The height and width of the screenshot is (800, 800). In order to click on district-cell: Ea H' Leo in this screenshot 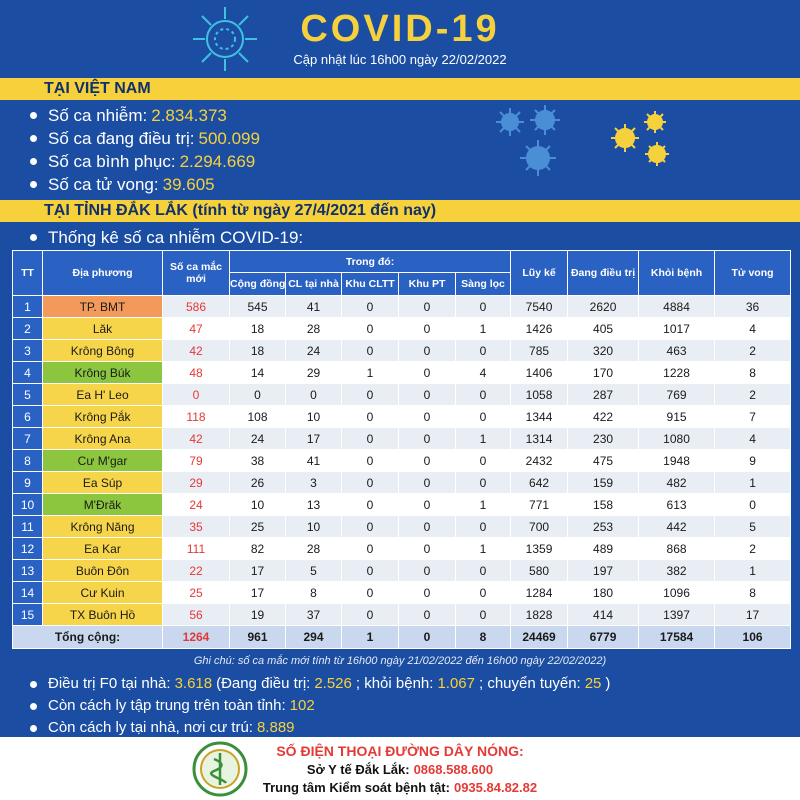, I will do `click(102, 394)`.